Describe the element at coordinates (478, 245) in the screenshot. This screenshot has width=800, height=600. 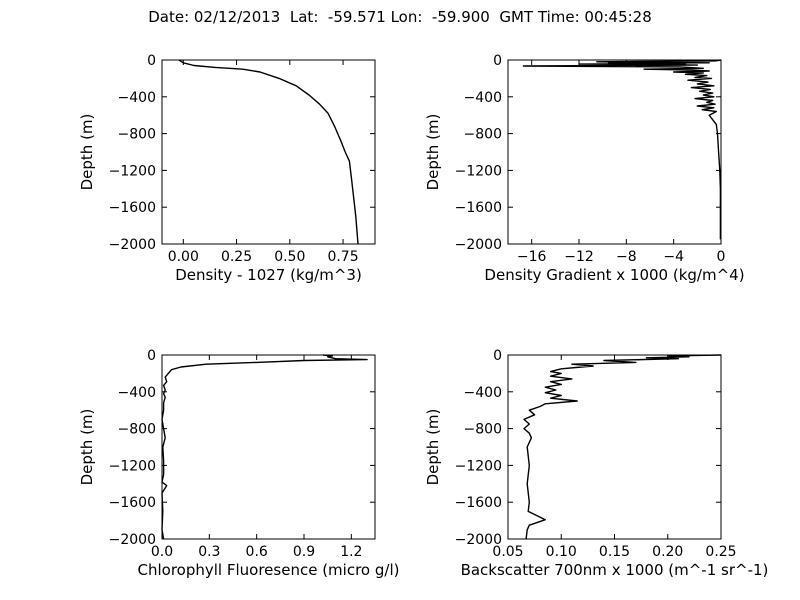
I see `density_gradient-ytick-label: −2000` at that location.